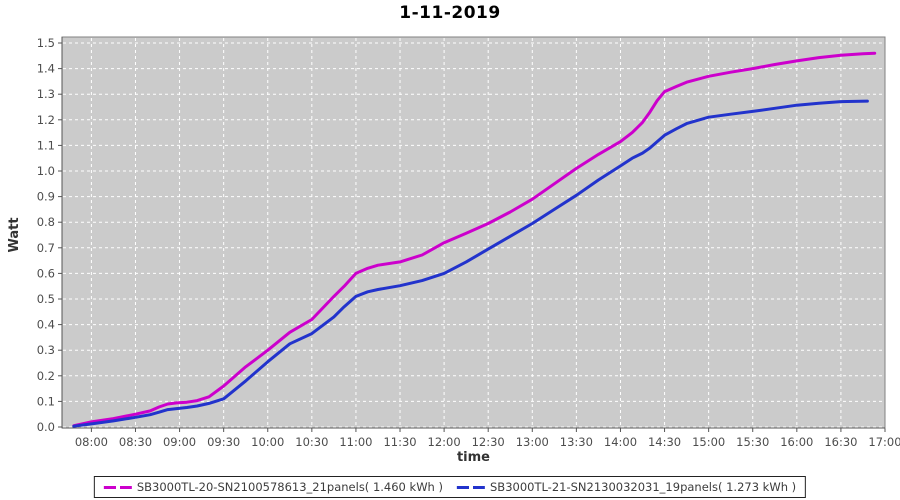 The image size is (900, 500). Describe the element at coordinates (444, 442) in the screenshot. I see `x-tick-label: 12:00` at that location.